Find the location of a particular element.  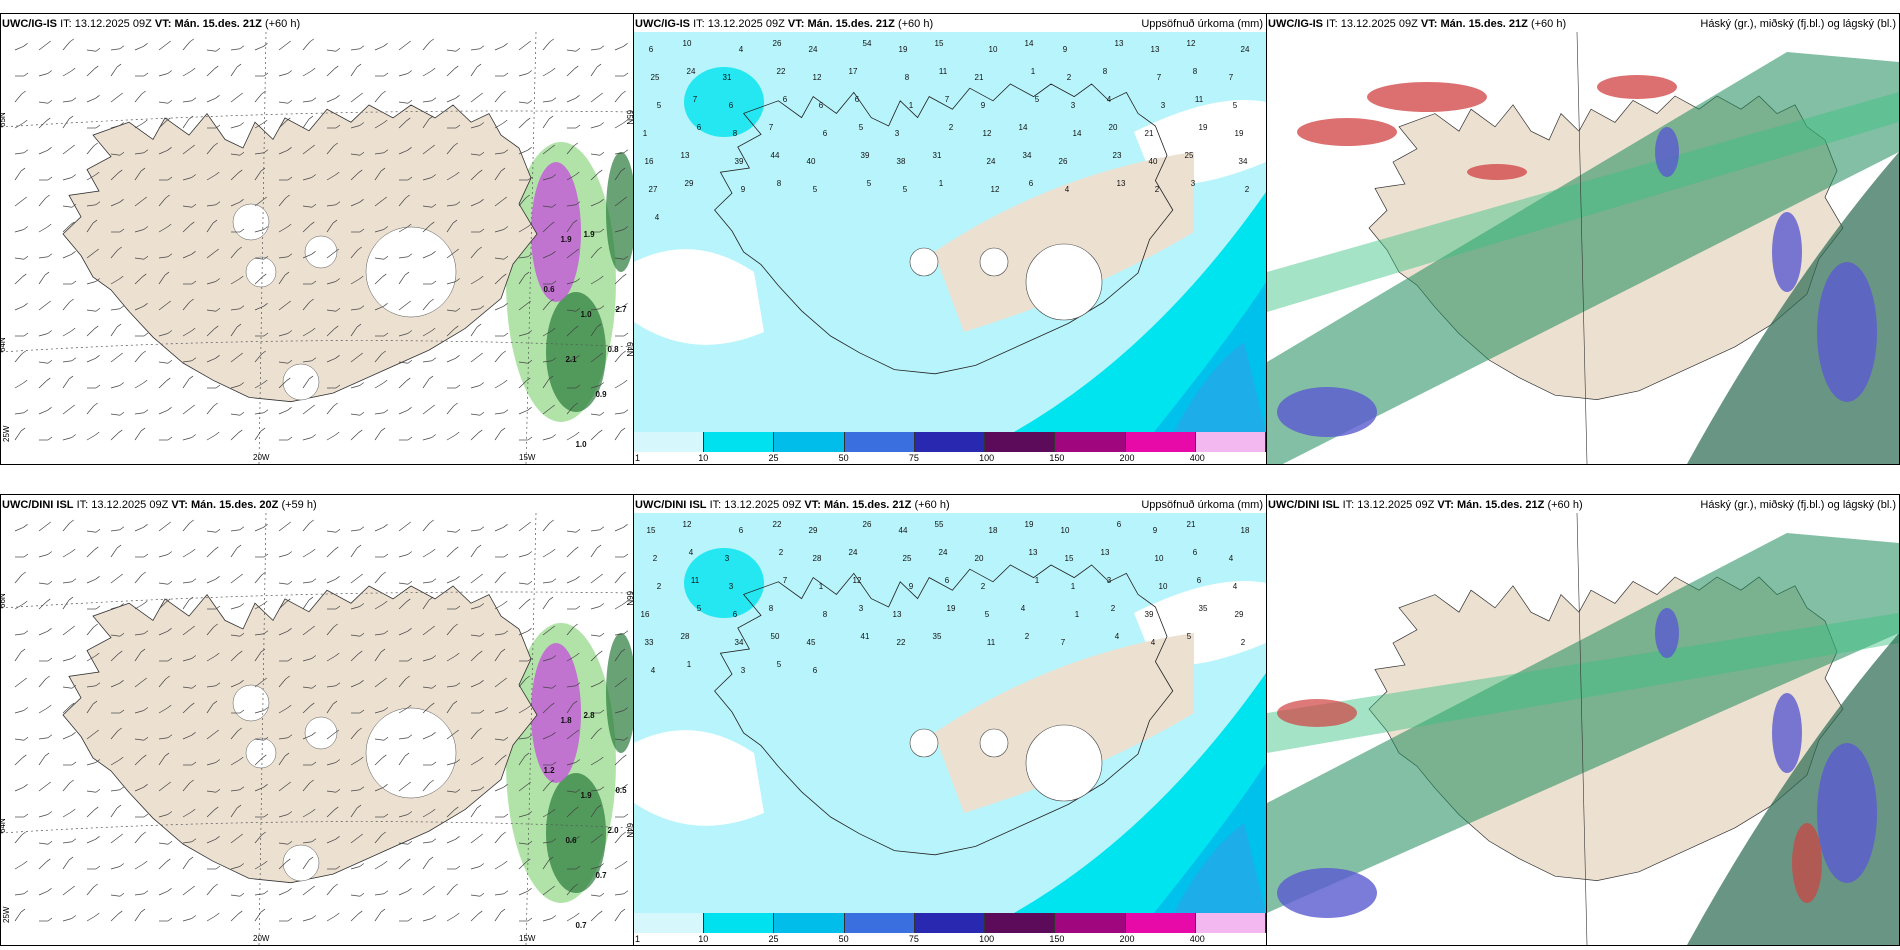

precip-amount: 11 is located at coordinates (1199, 99).